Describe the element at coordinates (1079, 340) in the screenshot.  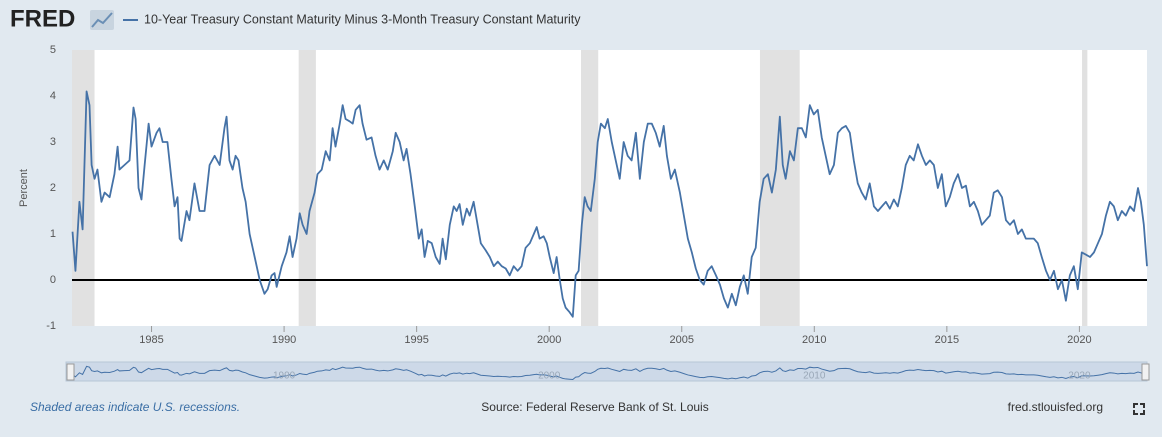
I see `x-tick-label: 2020` at that location.